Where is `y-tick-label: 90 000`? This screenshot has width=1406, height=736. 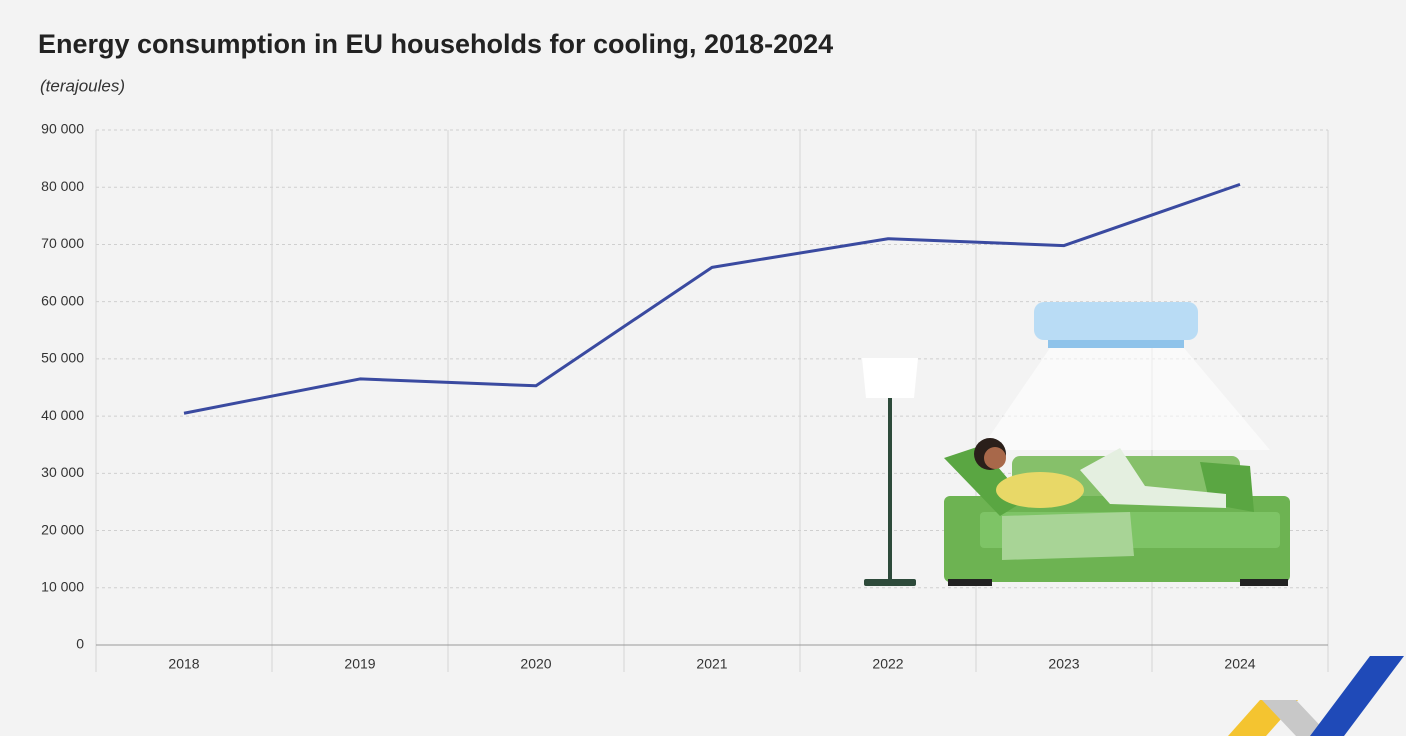
y-tick-label: 90 000 is located at coordinates (62, 129).